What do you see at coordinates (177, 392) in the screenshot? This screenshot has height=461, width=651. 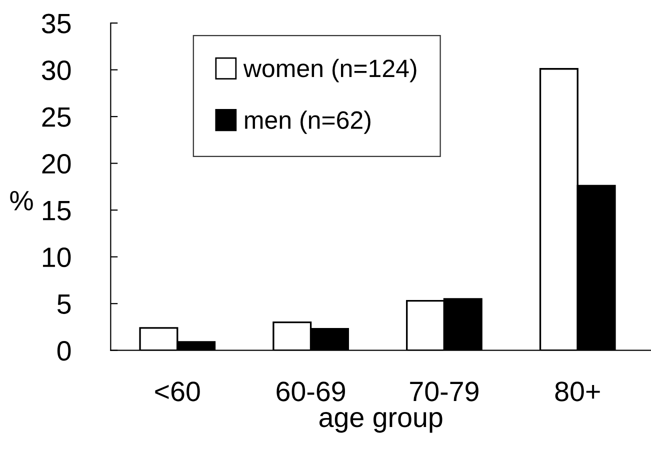 I see `x-tick-label: <60` at bounding box center [177, 392].